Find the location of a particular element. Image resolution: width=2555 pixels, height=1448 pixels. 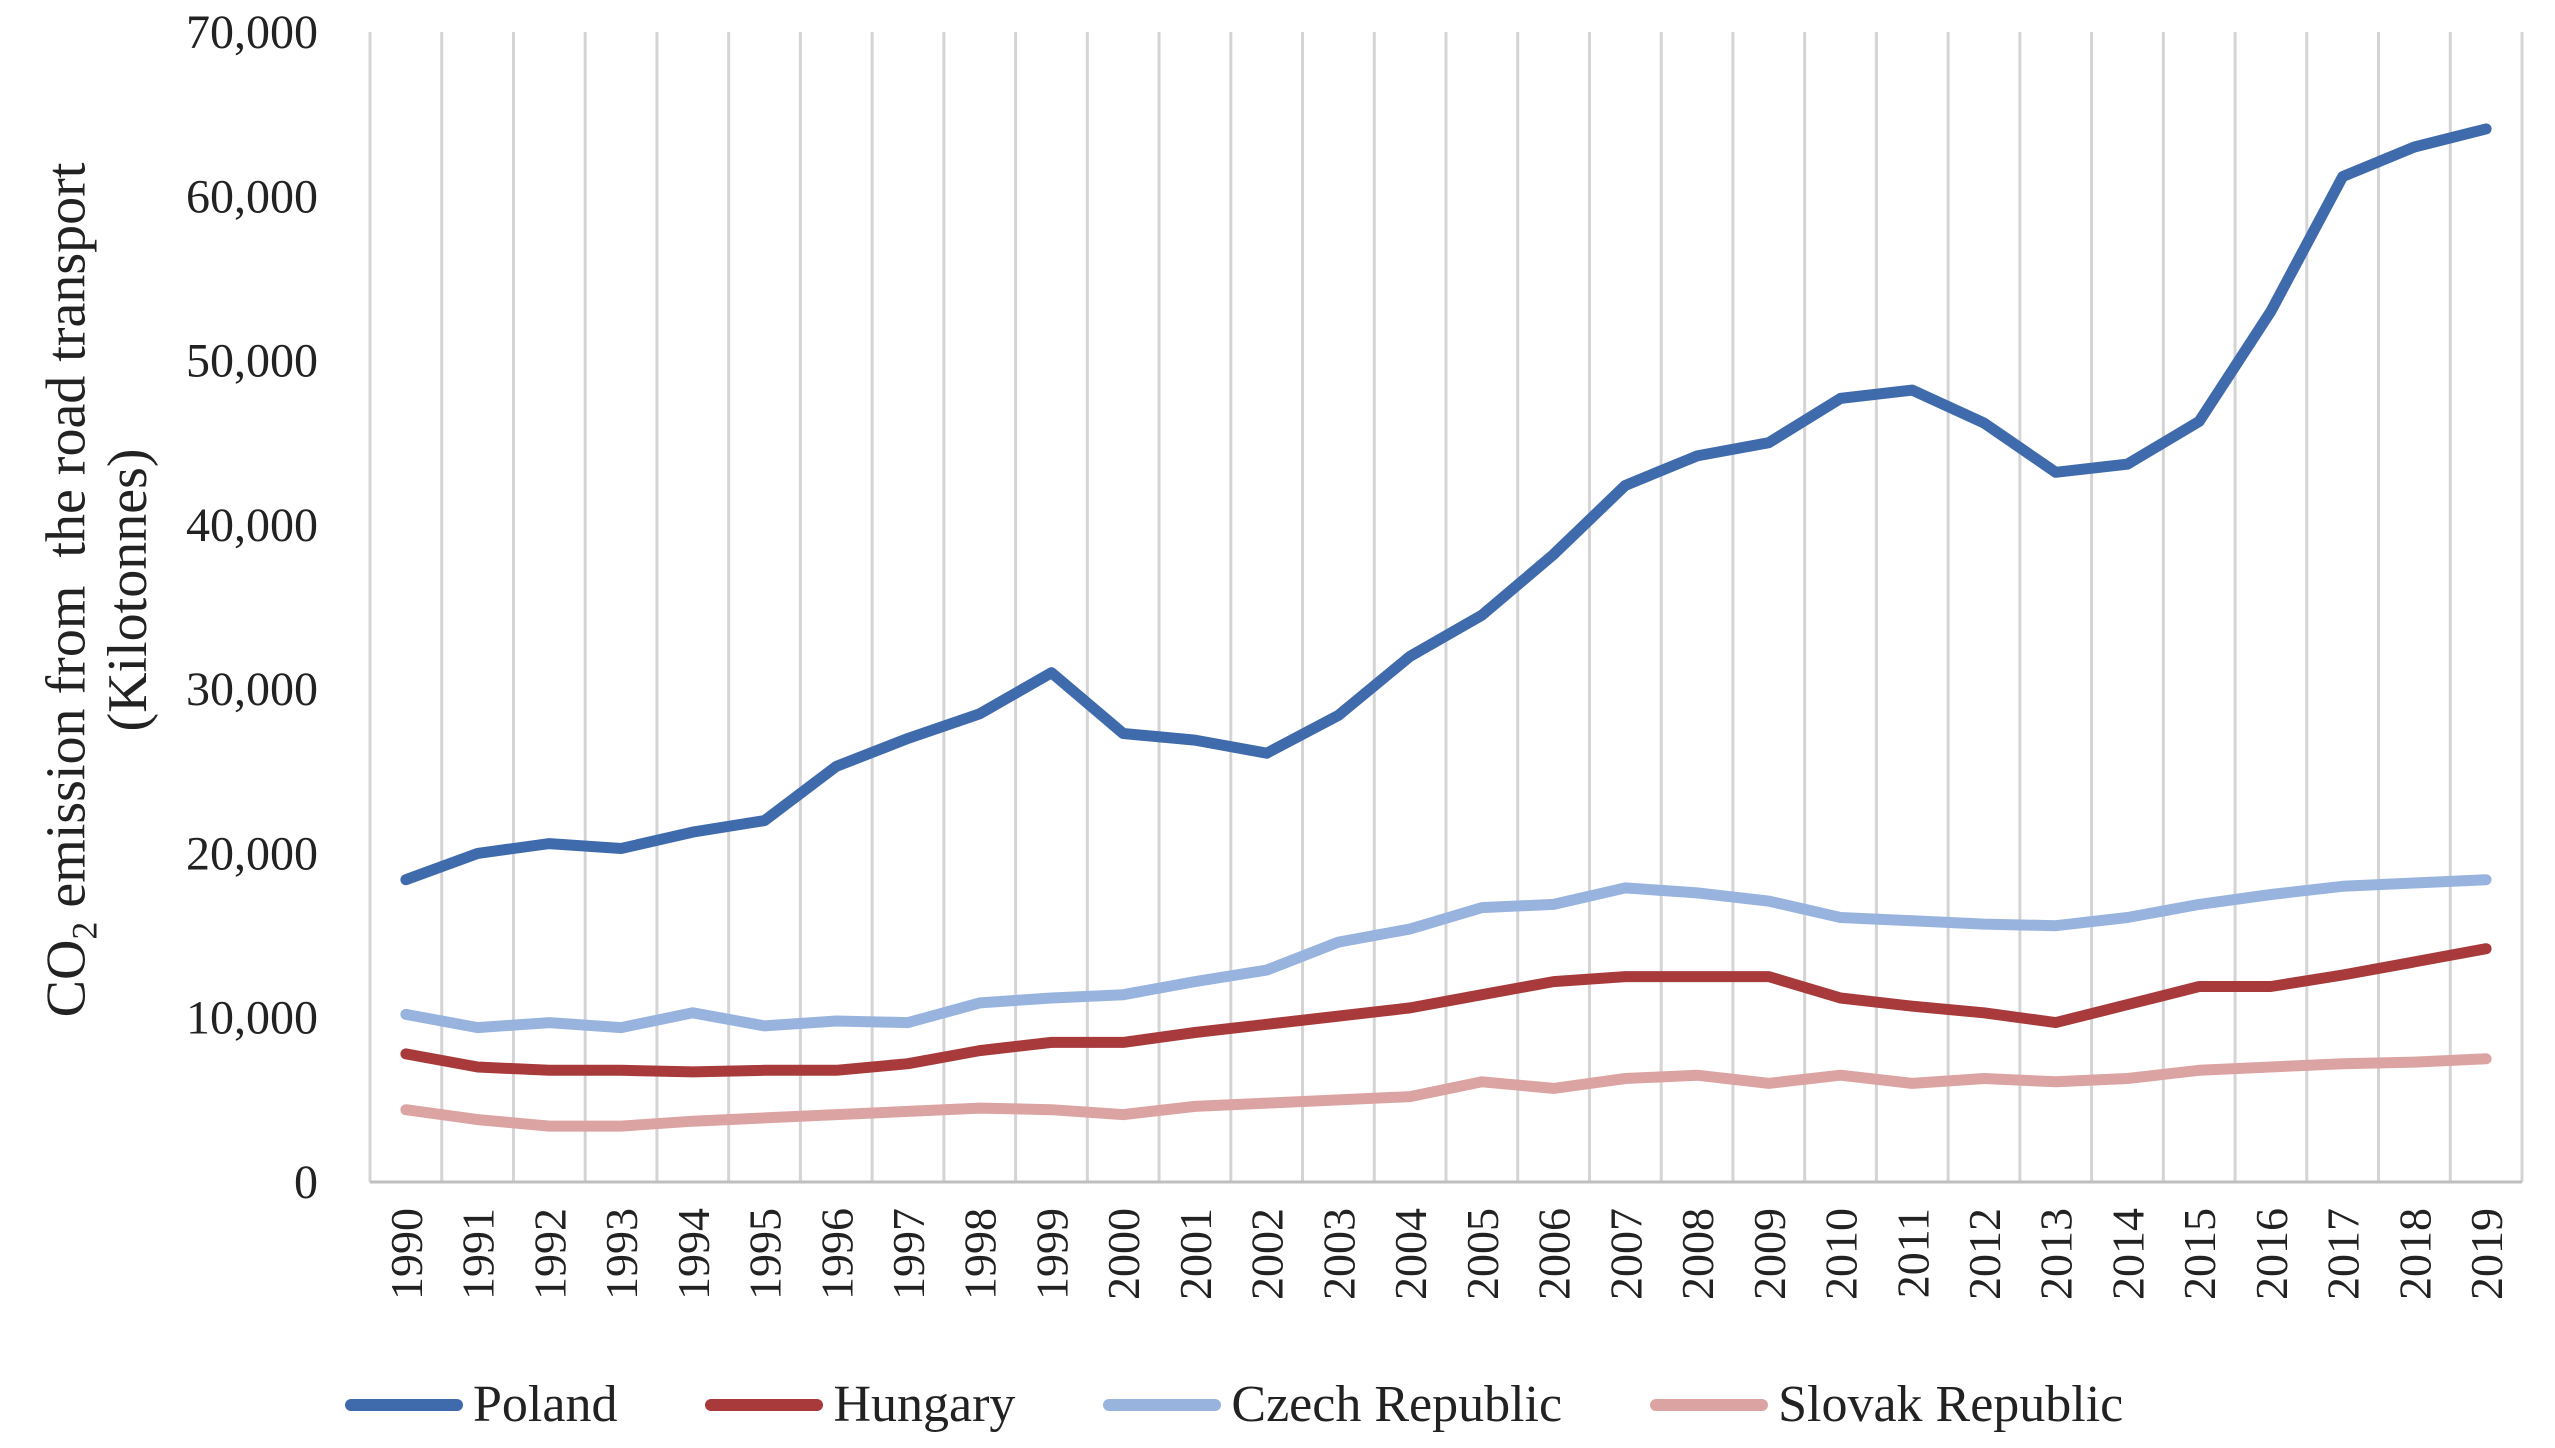

x-tick-label: 2013 is located at coordinates (2056, 1254).